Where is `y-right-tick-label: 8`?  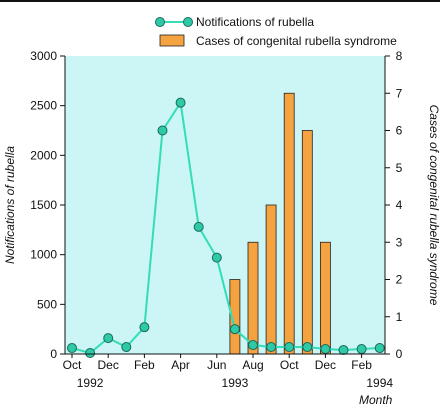
y-right-tick-label: 8 is located at coordinates (399, 56).